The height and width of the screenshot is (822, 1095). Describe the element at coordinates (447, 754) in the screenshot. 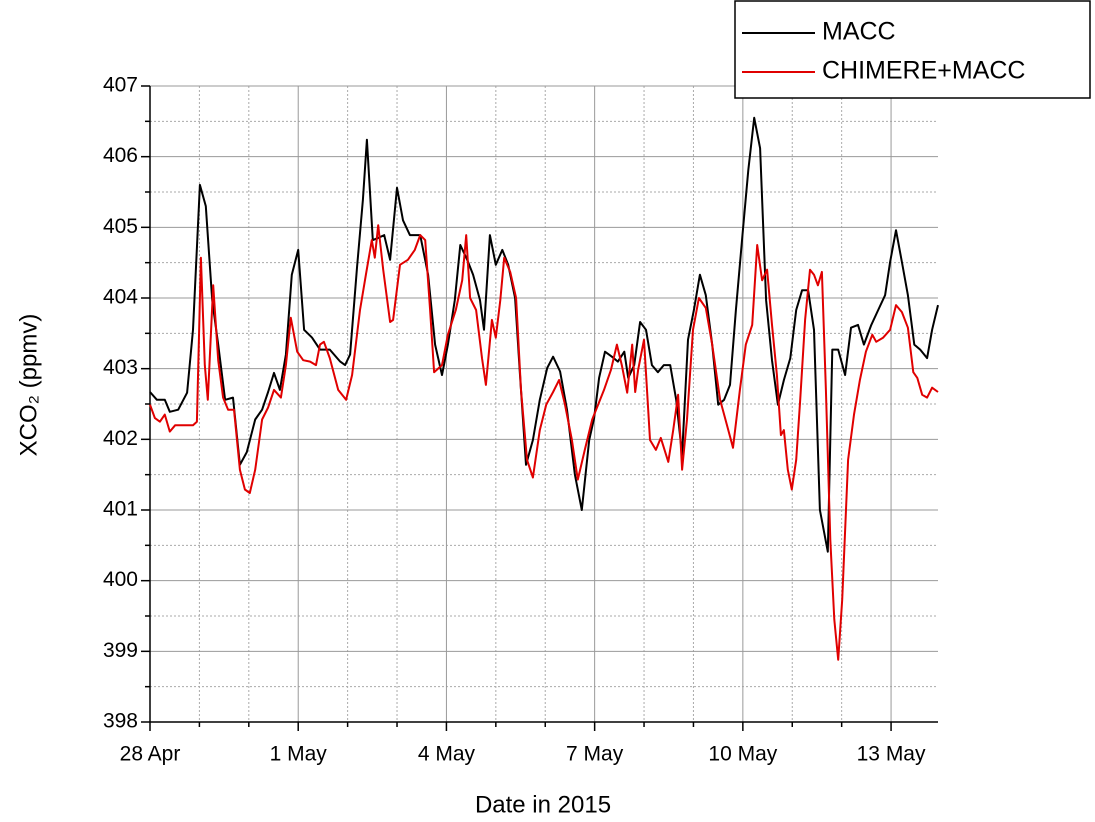

I see `x-tick-label: 4 May` at that location.